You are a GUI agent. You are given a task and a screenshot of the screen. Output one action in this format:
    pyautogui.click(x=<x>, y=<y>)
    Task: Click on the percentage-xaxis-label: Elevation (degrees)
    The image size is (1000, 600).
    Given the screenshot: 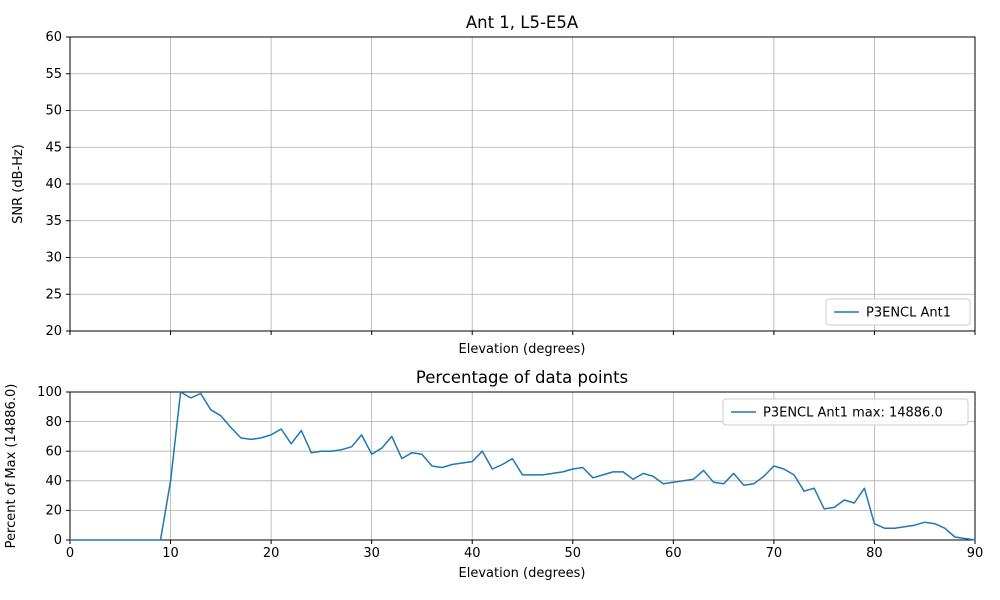 What is the action you would take?
    pyautogui.click(x=522, y=573)
    